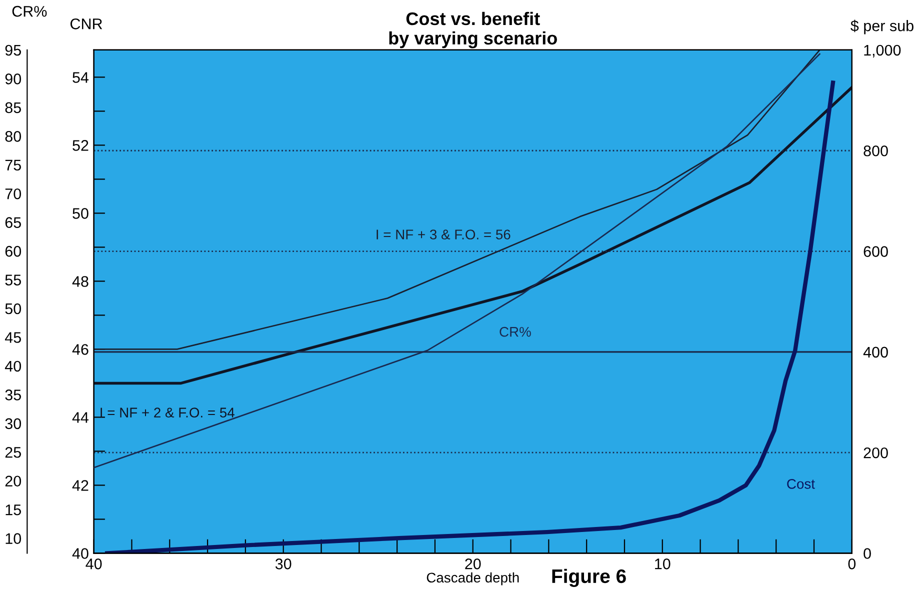 The image size is (920, 602). Describe the element at coordinates (13, 194) in the screenshot. I see `y3-tick-label: 70` at that location.